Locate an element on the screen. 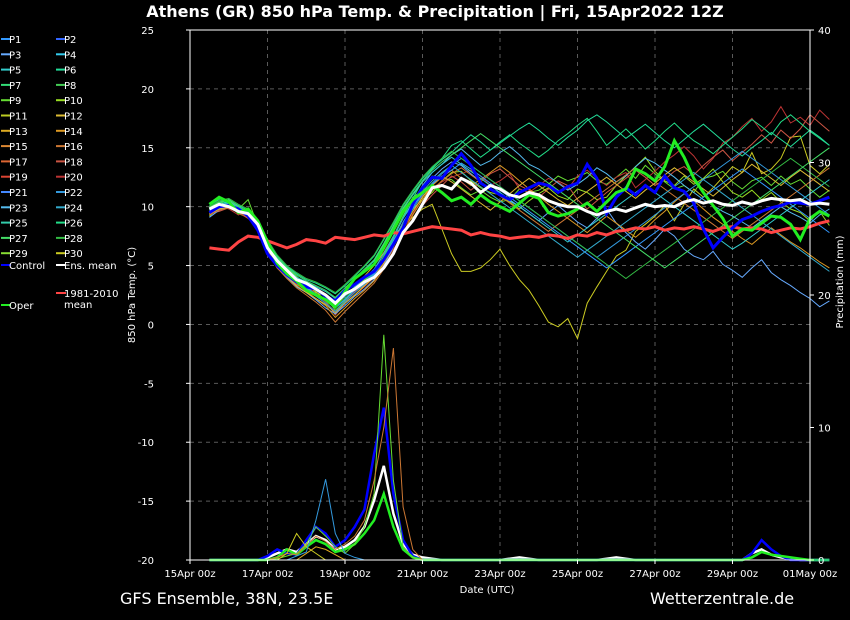  legend-label: P8 is located at coordinates (70, 86).